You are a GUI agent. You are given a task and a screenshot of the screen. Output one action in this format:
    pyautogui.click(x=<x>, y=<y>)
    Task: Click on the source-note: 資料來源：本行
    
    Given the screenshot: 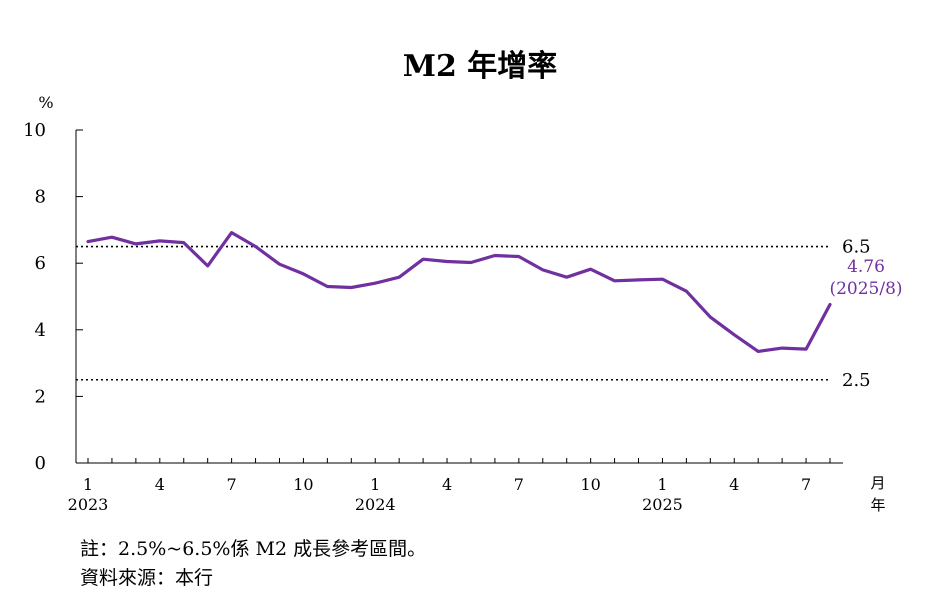 What is the action you would take?
    pyautogui.click(x=147, y=578)
    